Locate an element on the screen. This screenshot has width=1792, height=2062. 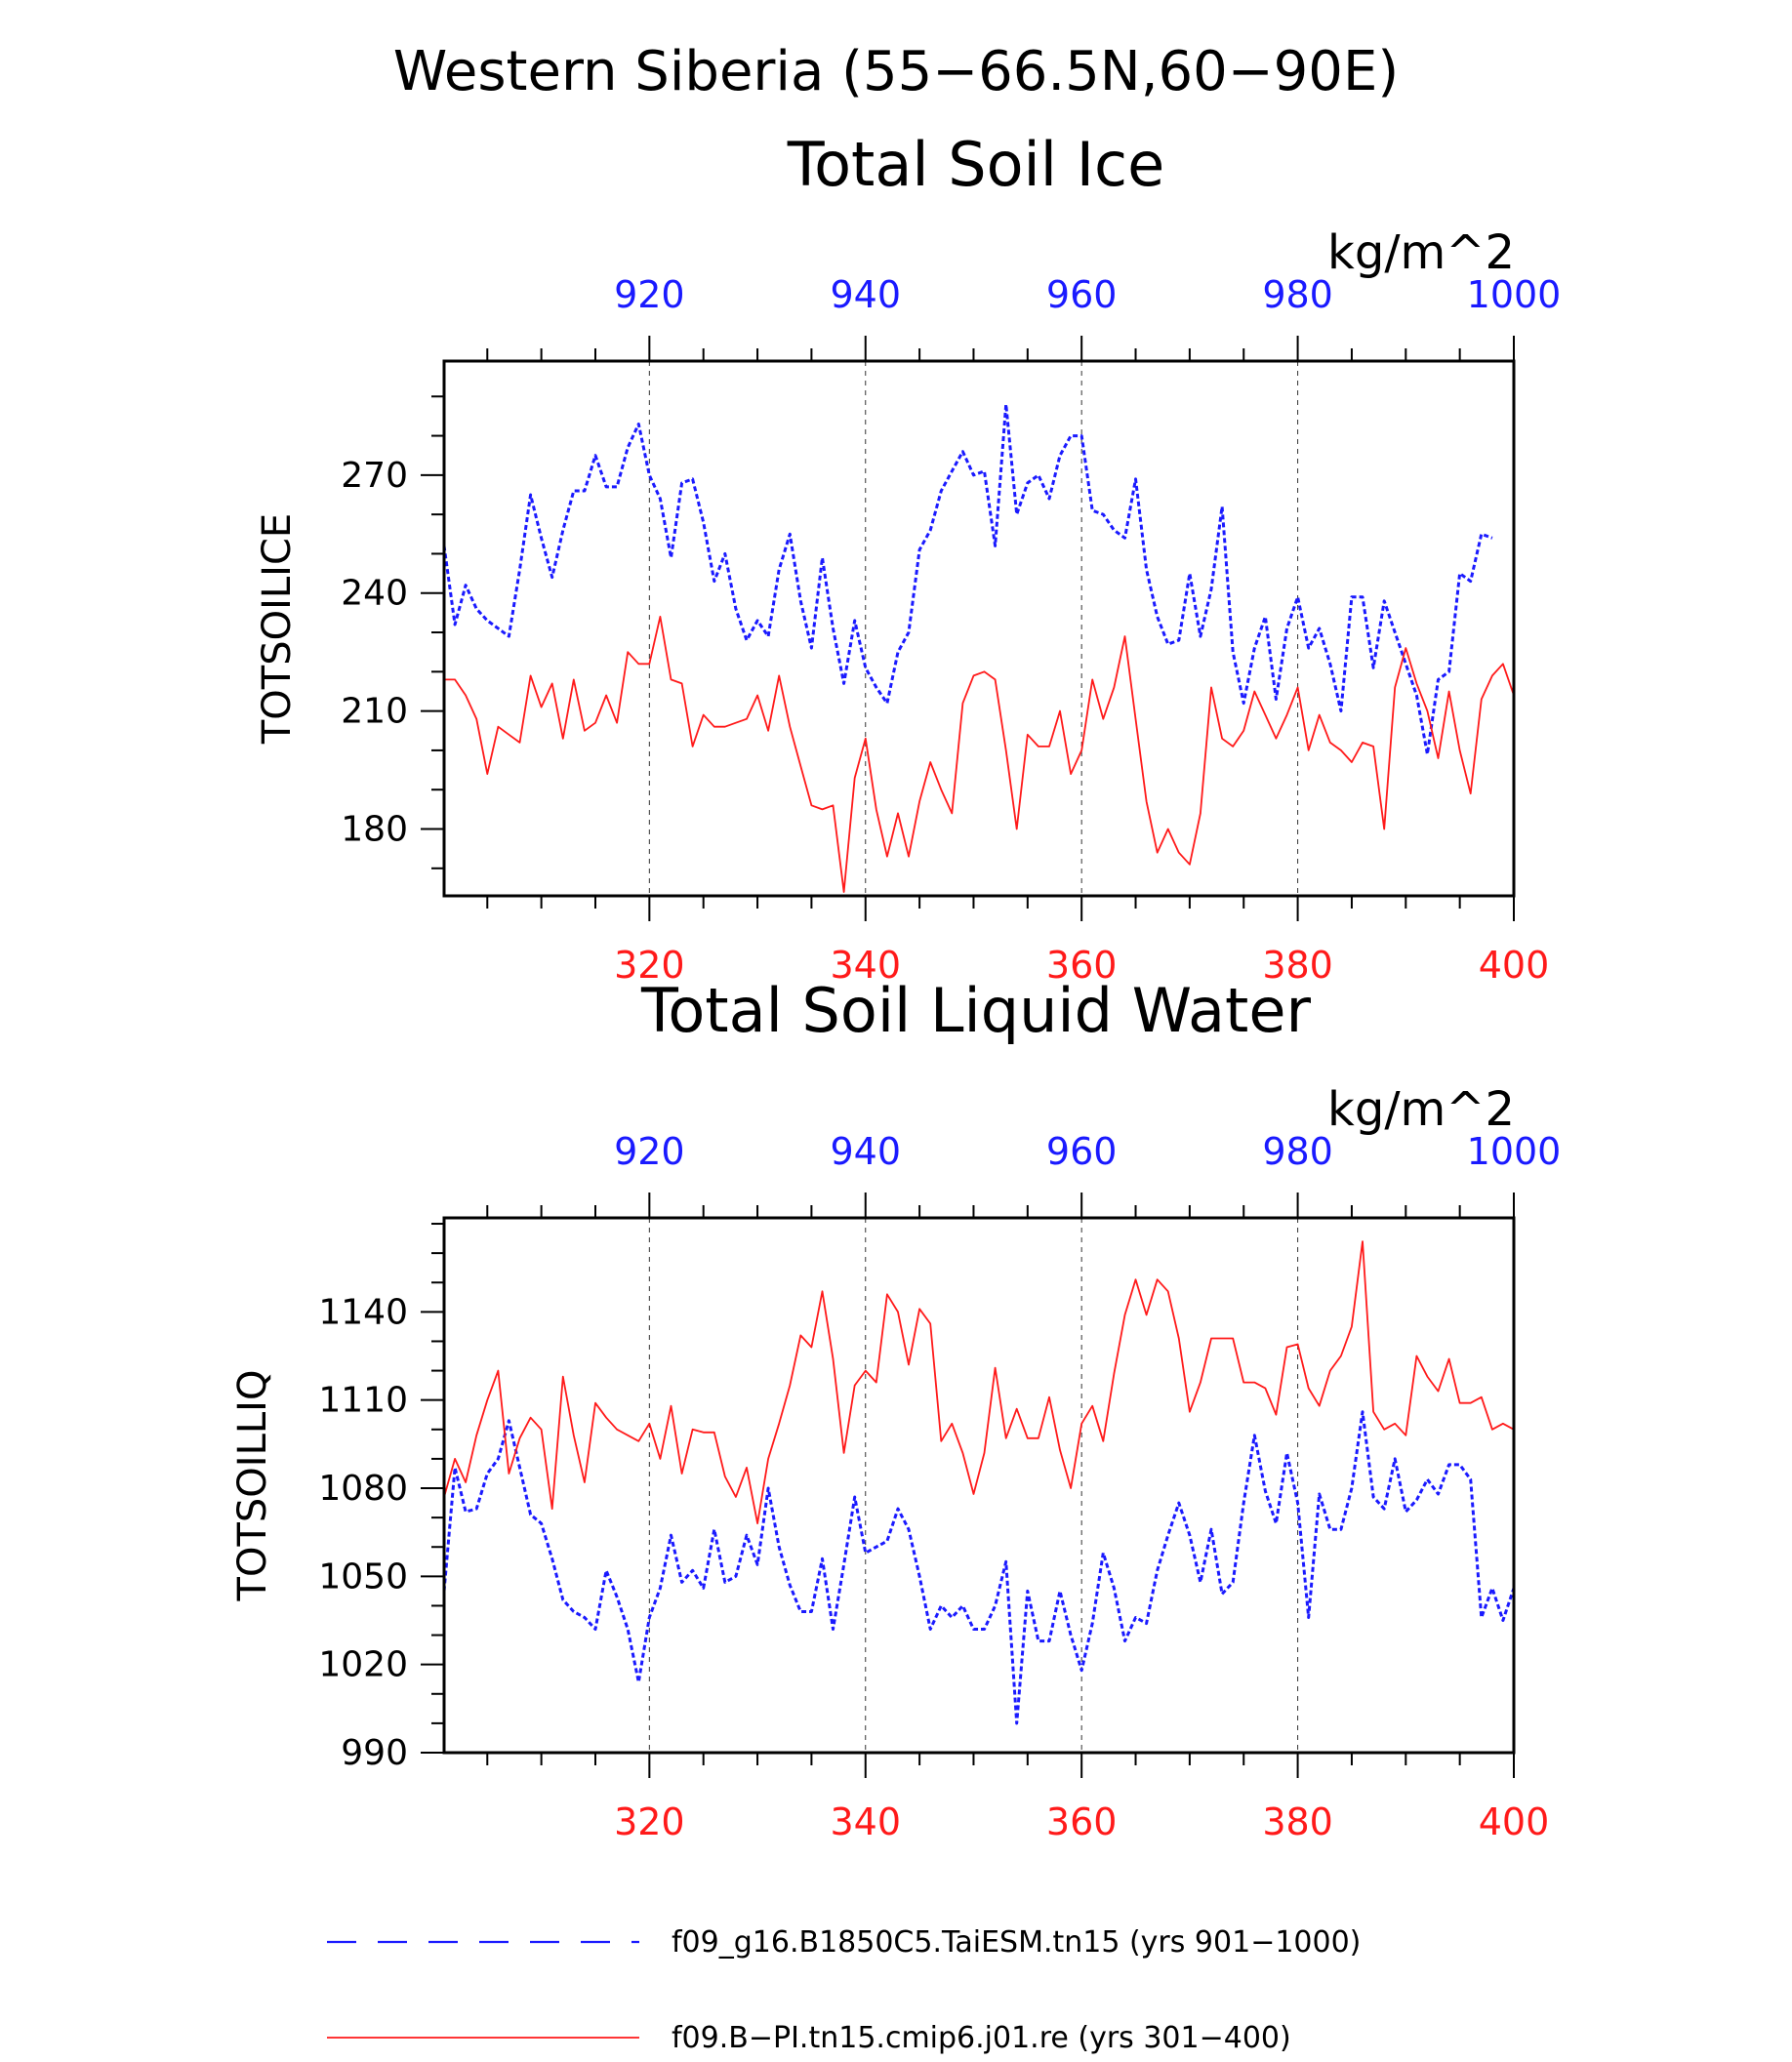
legend-label-cmip6: f09.B−PI.tn15.cmip6.j01.re (yrs 301−400) is located at coordinates (981, 2038).